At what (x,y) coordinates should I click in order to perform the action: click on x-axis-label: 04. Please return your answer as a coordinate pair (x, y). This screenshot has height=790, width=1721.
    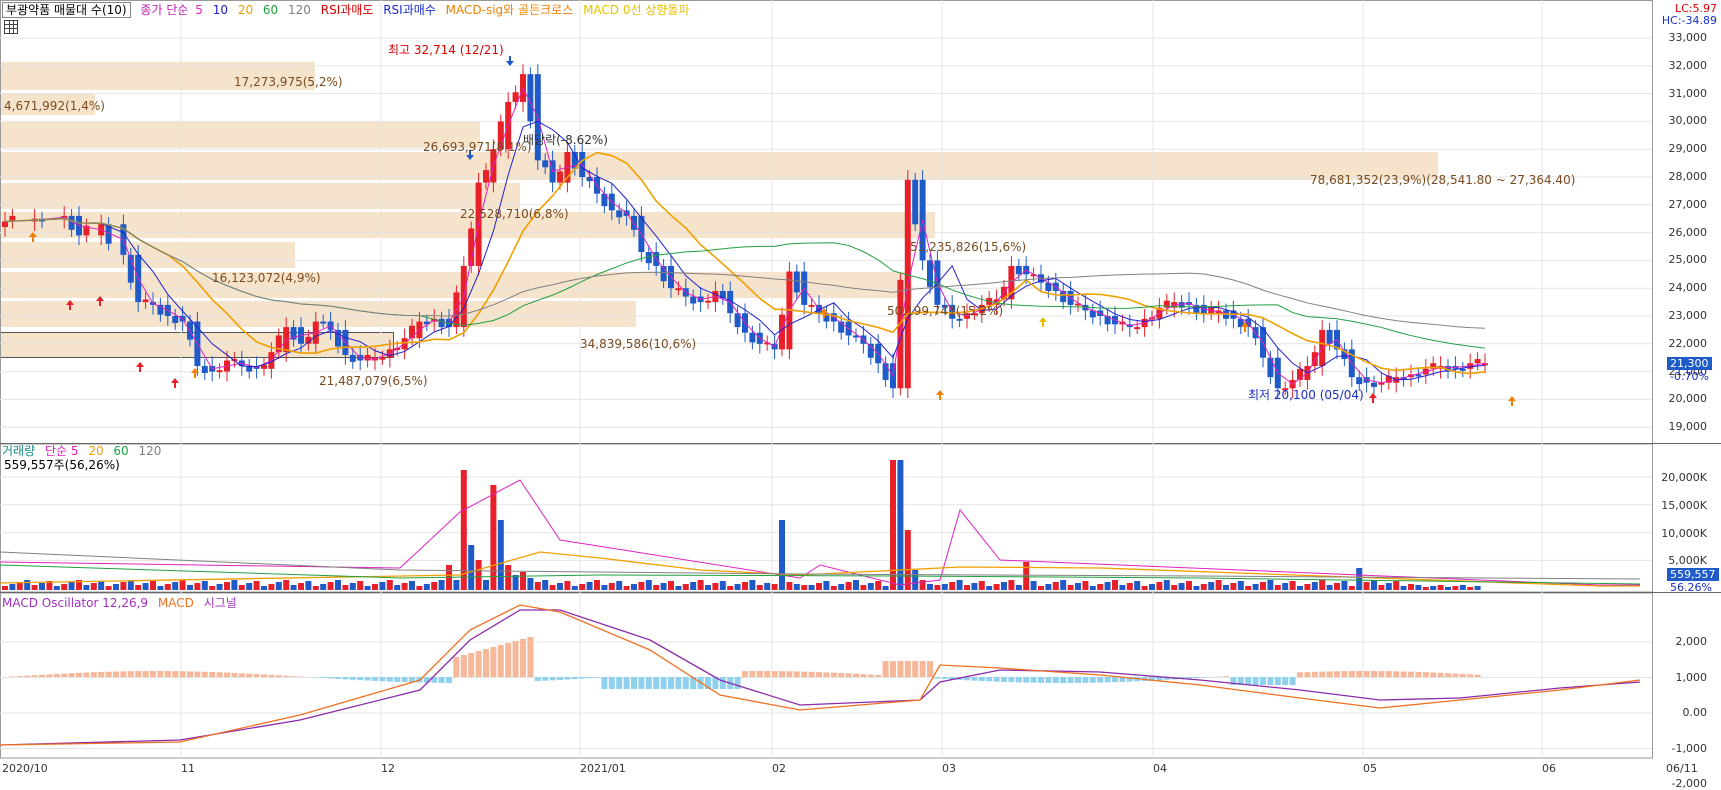
    Looking at the image, I should click on (1160, 768).